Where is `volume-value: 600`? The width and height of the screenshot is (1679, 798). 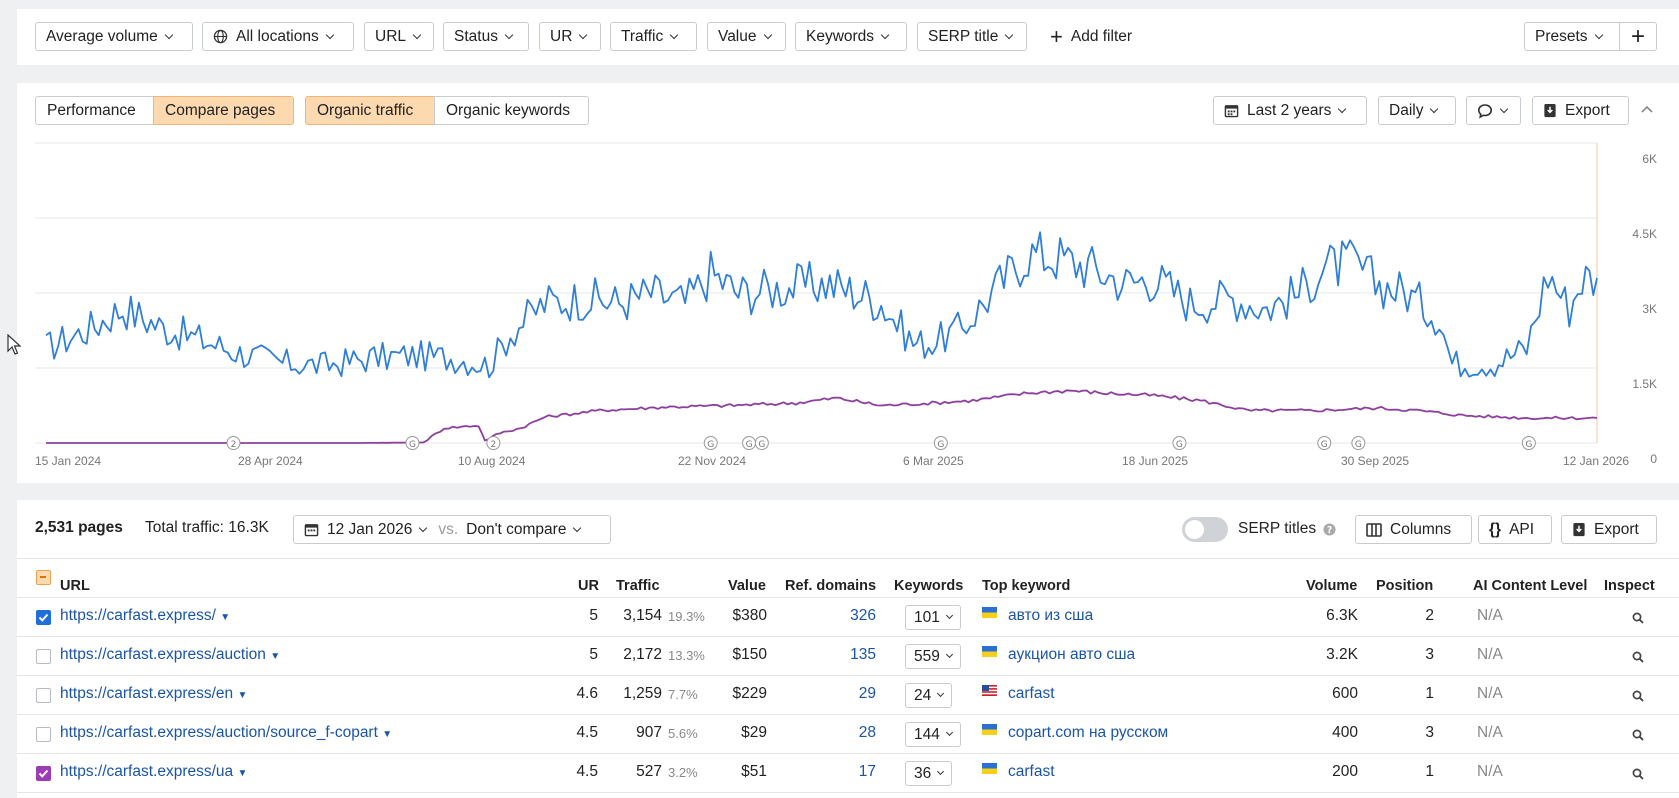
volume-value: 600 is located at coordinates (1345, 693).